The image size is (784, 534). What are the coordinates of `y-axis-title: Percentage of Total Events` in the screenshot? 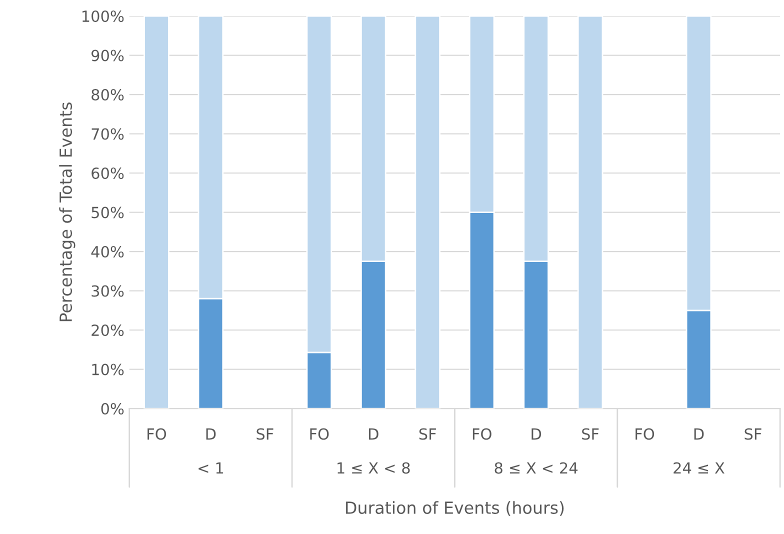 It's located at (67, 212).